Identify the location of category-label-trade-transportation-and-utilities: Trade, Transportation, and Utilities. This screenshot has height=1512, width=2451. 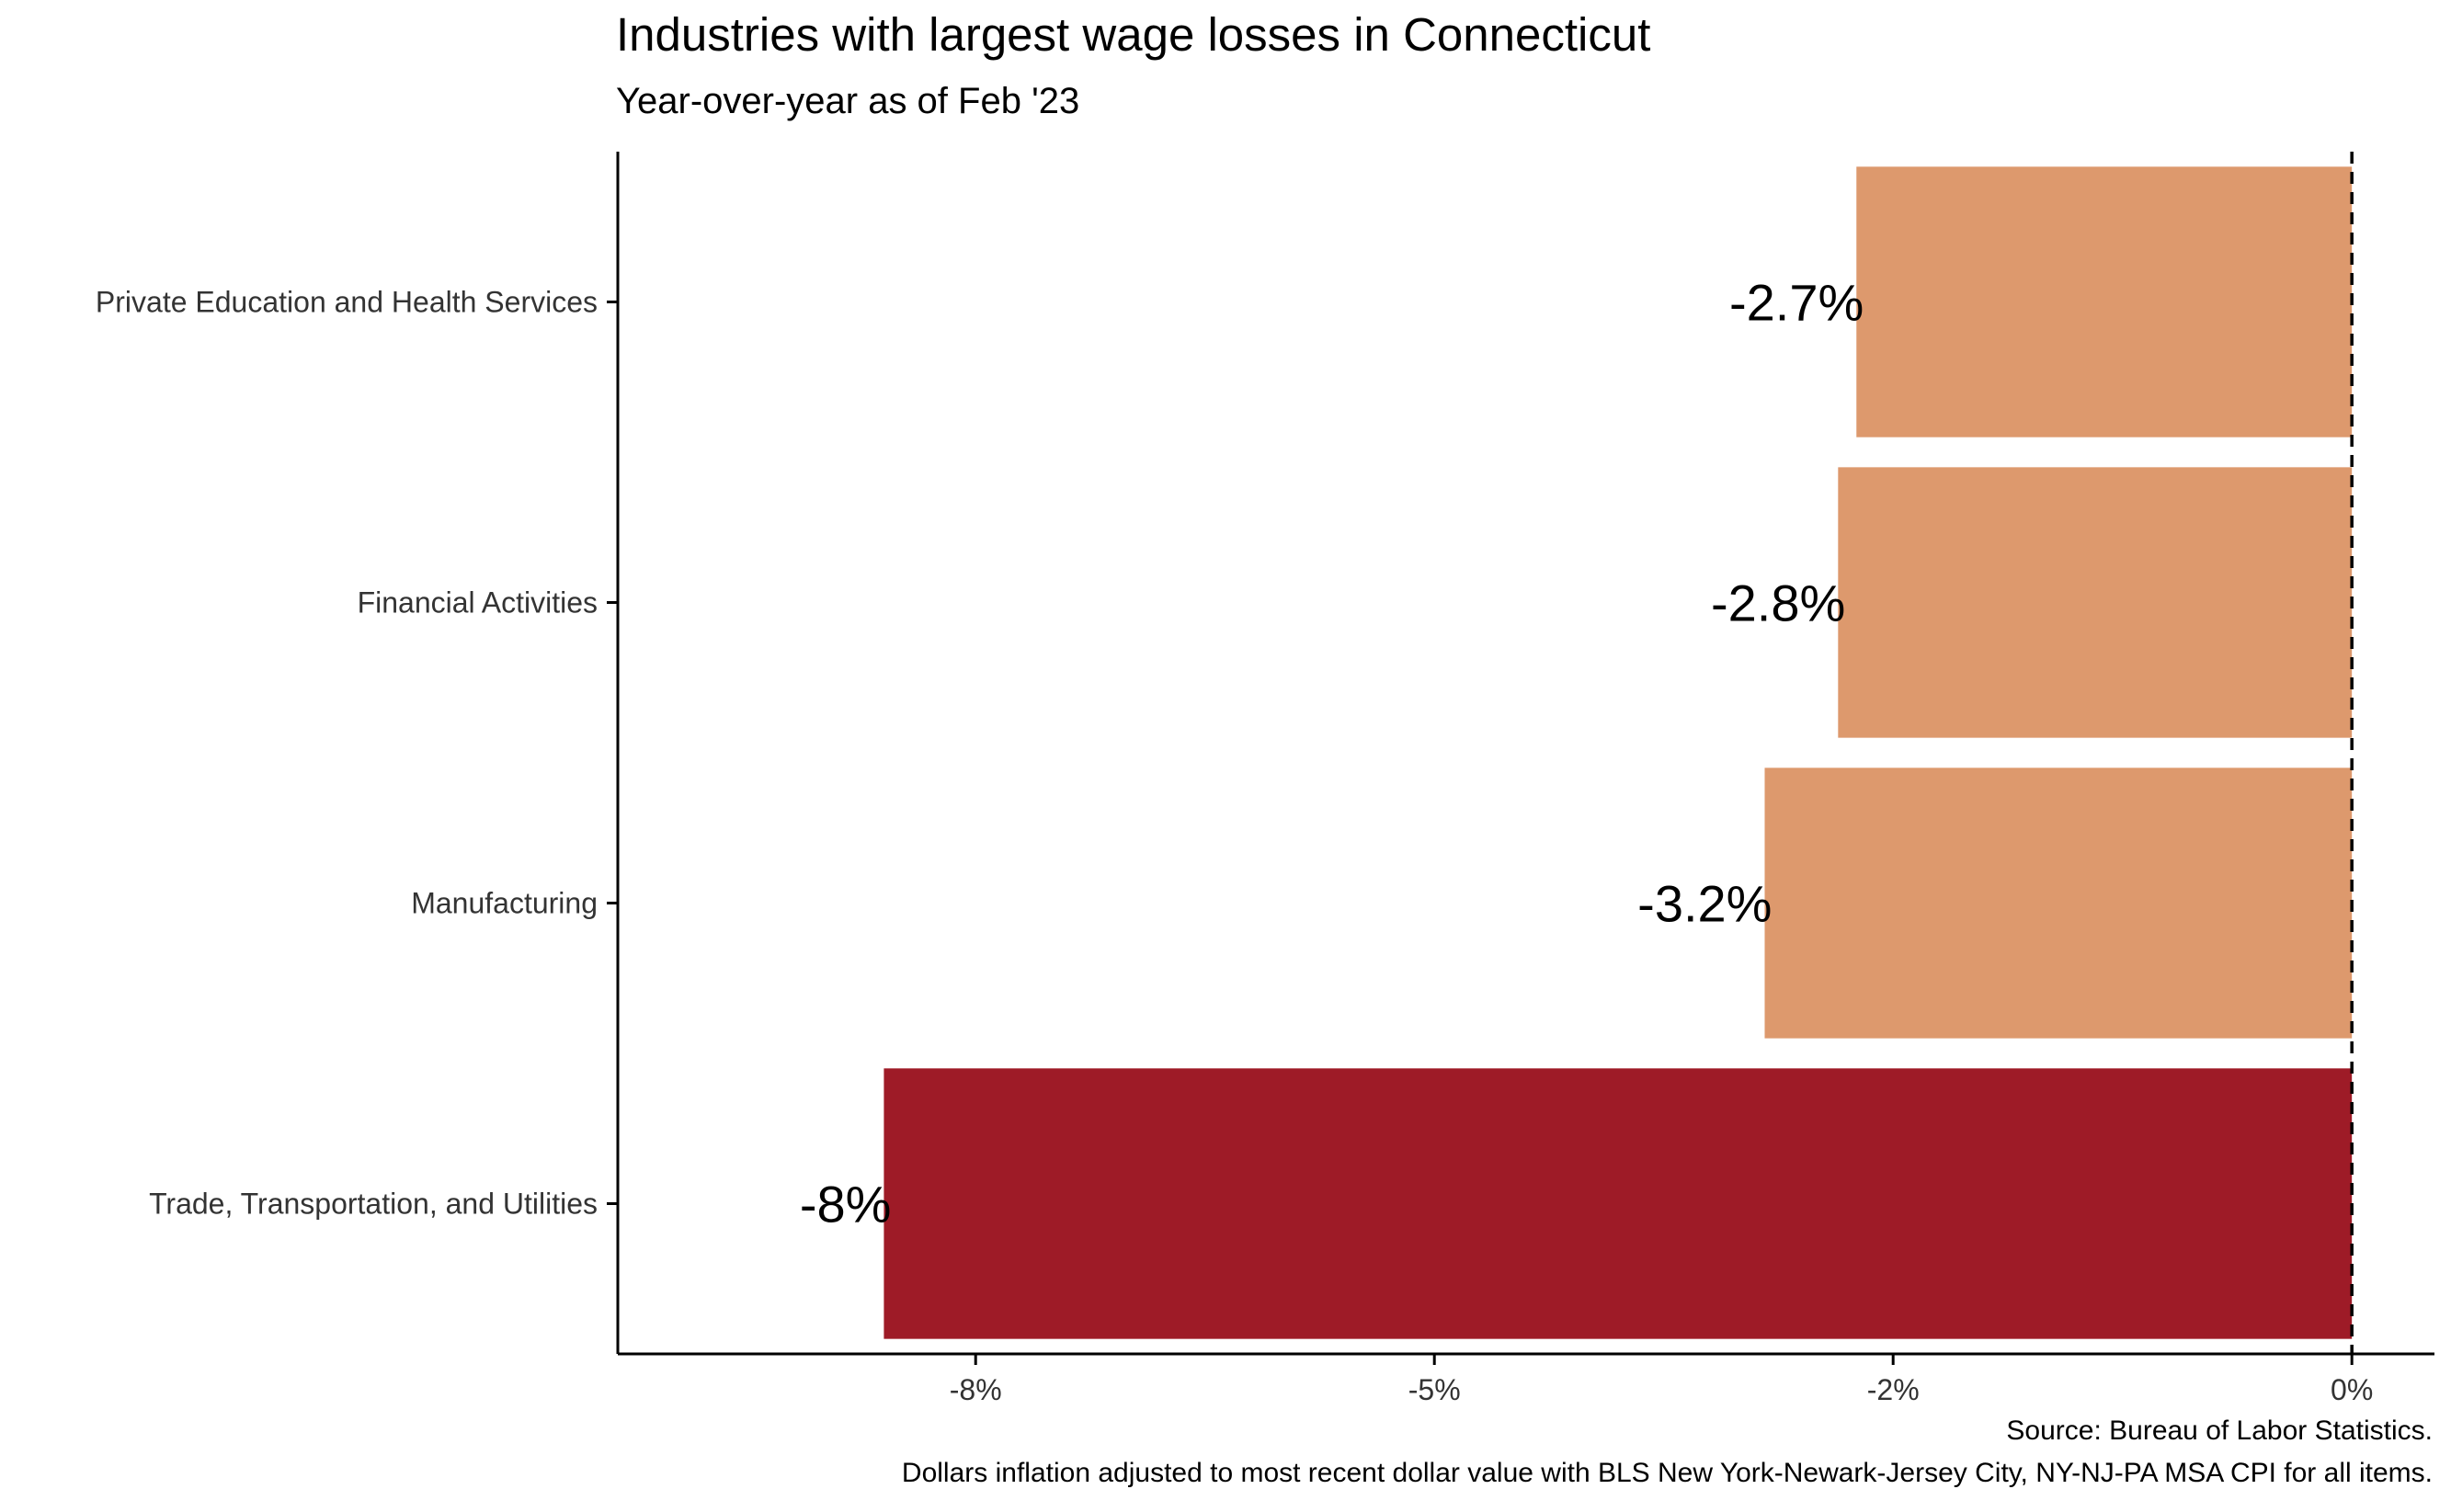
(373, 1204).